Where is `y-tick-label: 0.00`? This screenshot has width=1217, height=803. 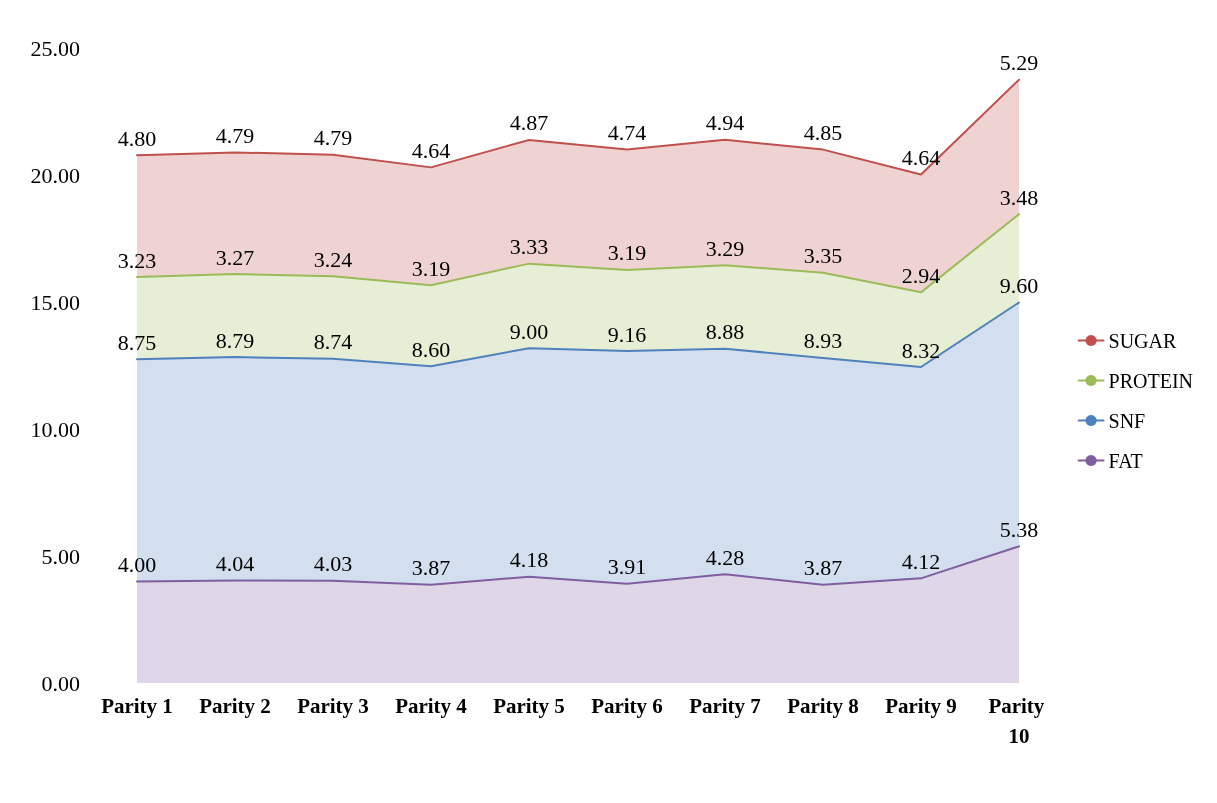
y-tick-label: 0.00 is located at coordinates (60, 683).